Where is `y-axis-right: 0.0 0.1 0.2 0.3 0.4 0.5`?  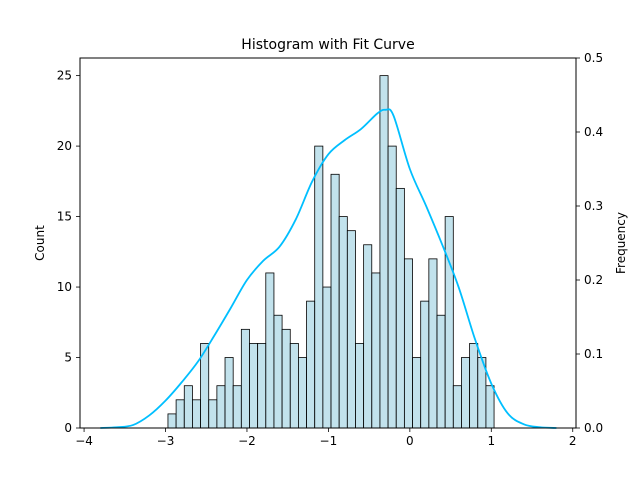
y-axis-right: 0.0 0.1 0.2 0.3 0.4 0.5 is located at coordinates (589, 243).